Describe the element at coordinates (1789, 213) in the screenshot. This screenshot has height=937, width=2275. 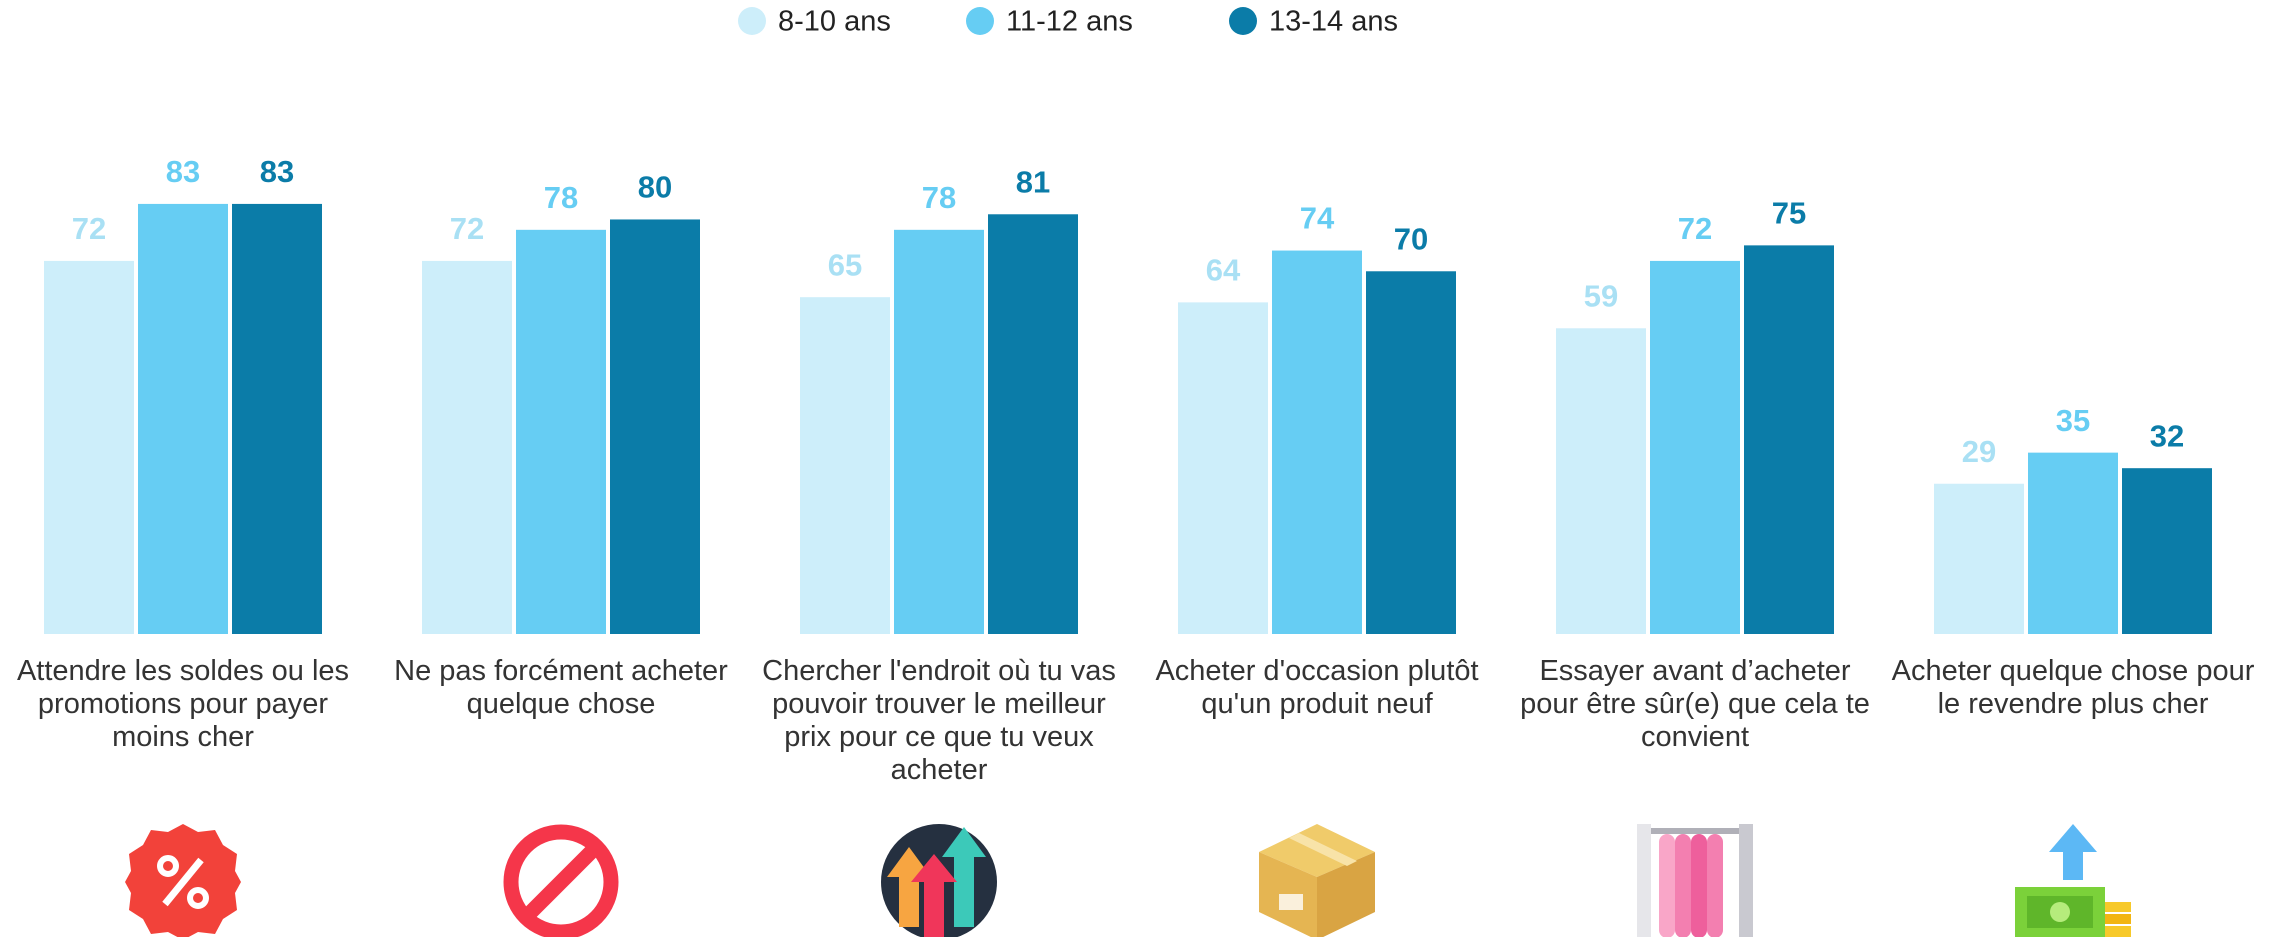
I see `data-label: 75` at that location.